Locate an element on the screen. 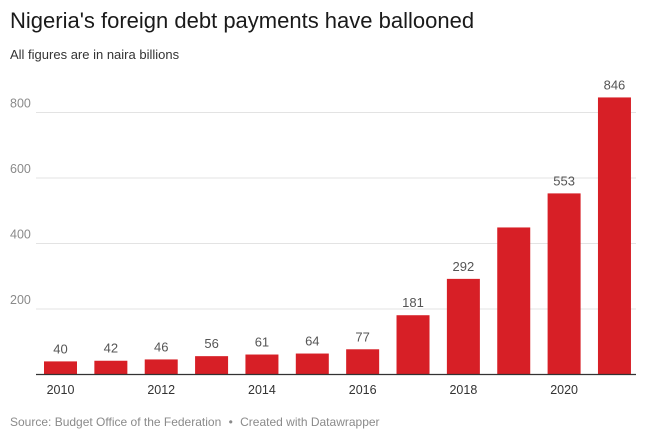  x-tick-label-2018: 2018 is located at coordinates (463, 390).